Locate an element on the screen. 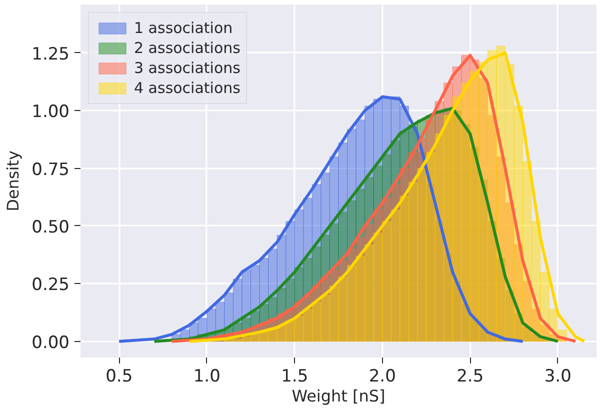 This screenshot has height=410, width=602. y-tick-label: 0.50 is located at coordinates (51, 227).